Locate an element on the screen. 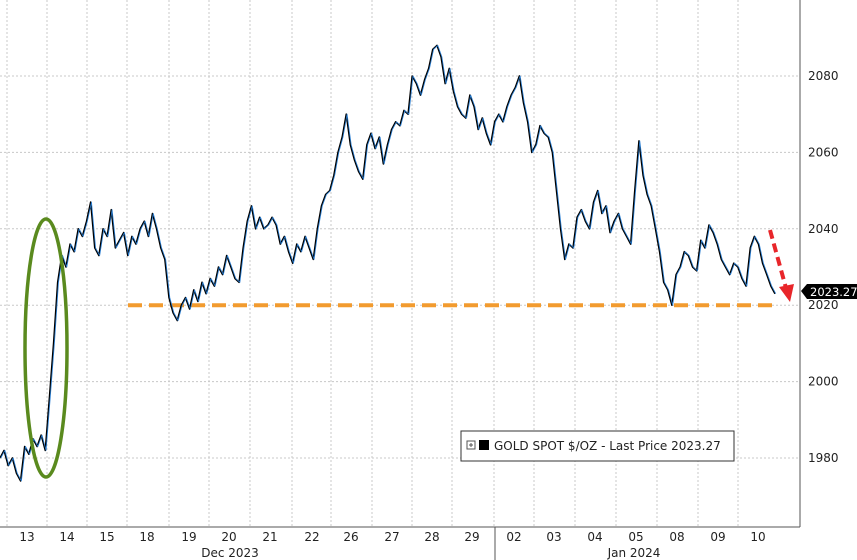 Image resolution: width=857 pixels, height=560 pixels. last-price-tag: 2023.27 is located at coordinates (829, 291).